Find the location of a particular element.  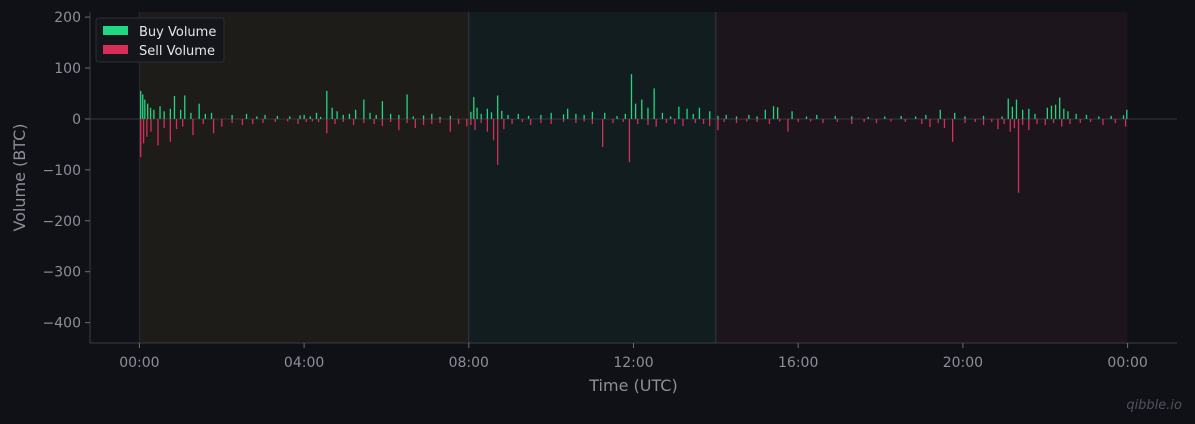

legend-label-sell: Sell Volume is located at coordinates (177, 51).